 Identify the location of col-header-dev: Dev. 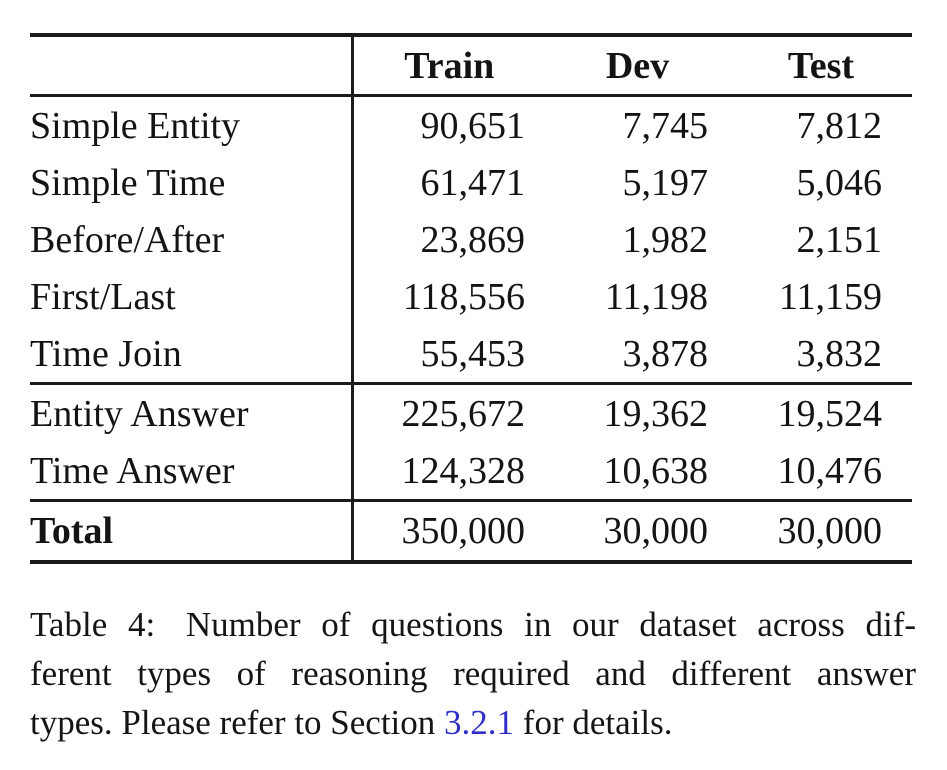
(637, 65).